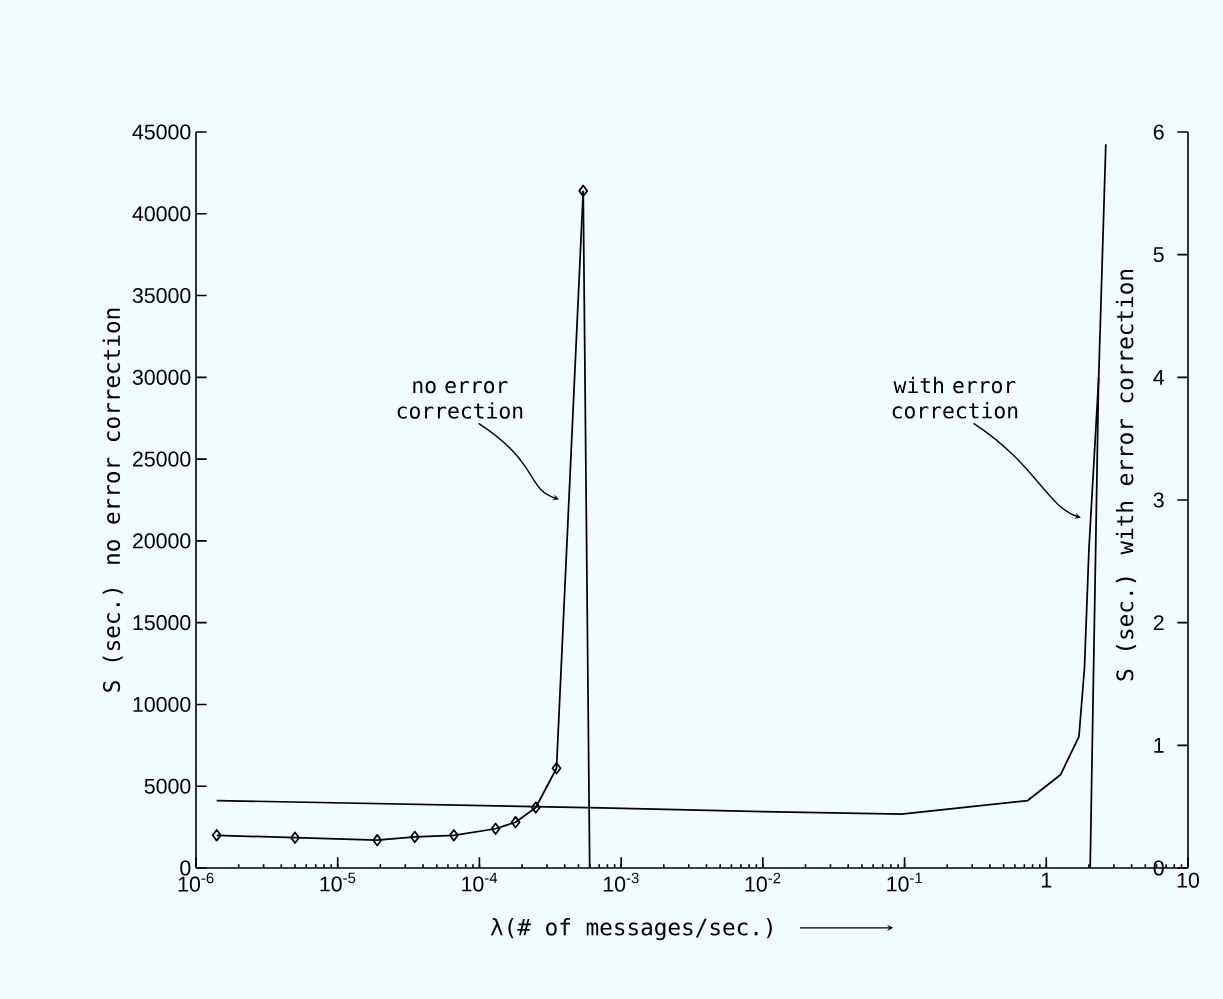 The height and width of the screenshot is (999, 1223). Describe the element at coordinates (161, 132) in the screenshot. I see `y-tick-label: 45000` at that location.